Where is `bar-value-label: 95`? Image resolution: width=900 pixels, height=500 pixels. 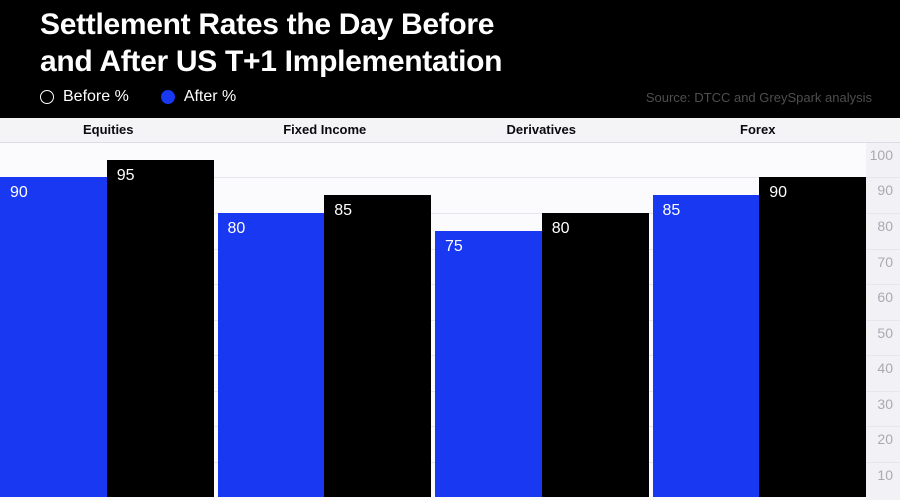
bar-value-label: 95 is located at coordinates (125, 175).